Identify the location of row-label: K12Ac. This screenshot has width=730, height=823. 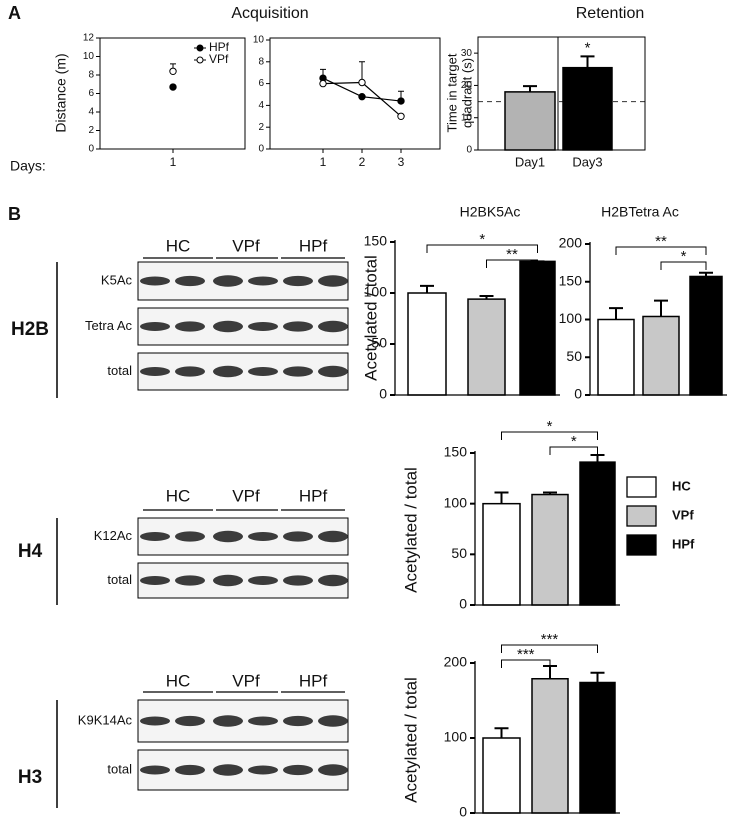
(113, 535).